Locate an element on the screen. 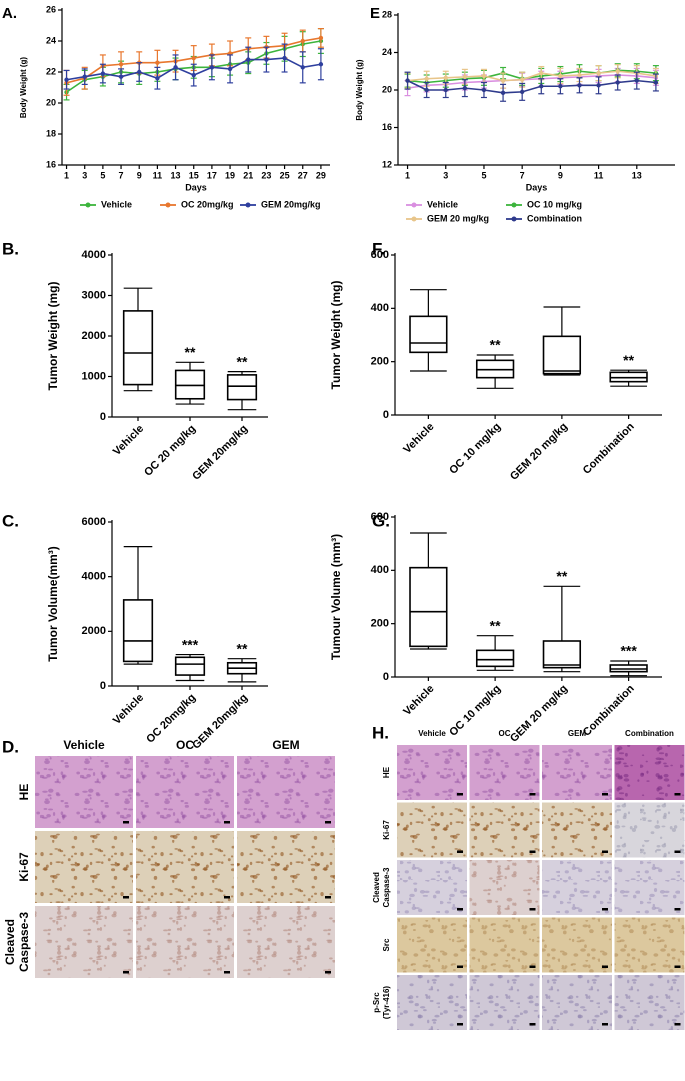  x-tick-label: Vehicle is located at coordinates (418, 700).